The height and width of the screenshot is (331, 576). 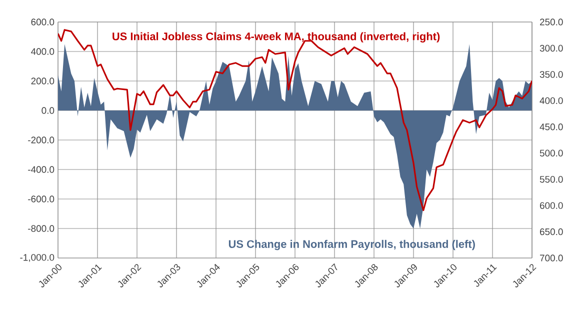 I want to click on y-tick-label: 600.0, so click(x=42, y=22).